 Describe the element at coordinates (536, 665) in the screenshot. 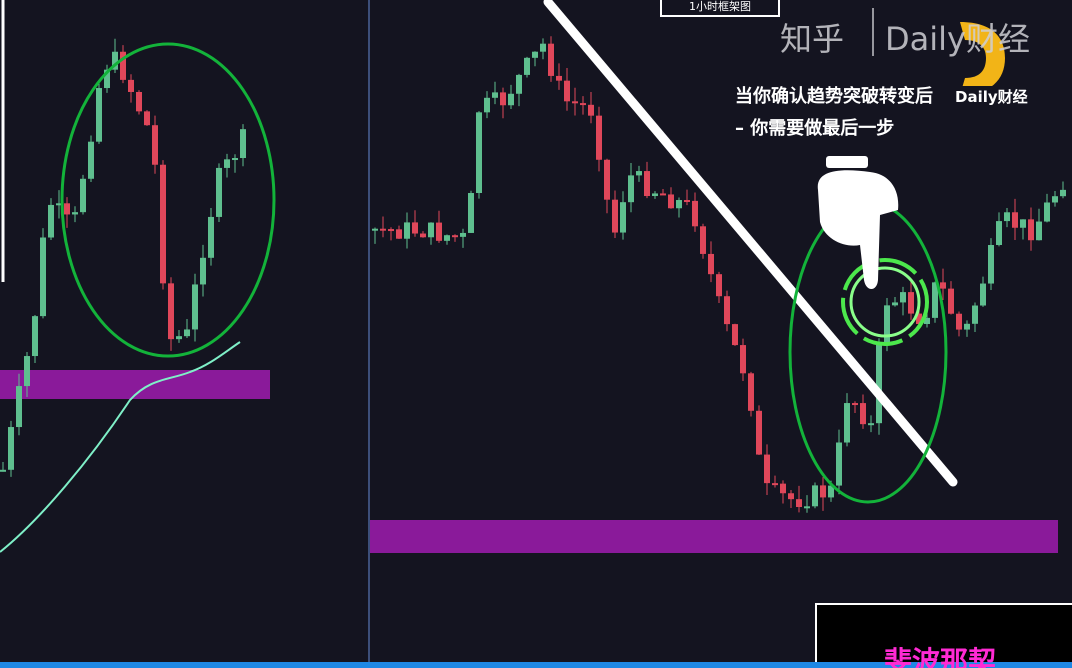

I see `progress-bar` at that location.